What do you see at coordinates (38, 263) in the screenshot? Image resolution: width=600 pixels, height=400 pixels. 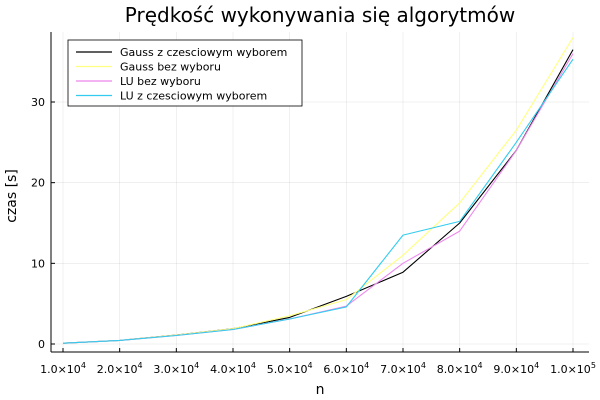 I see `y-tick-label: 10` at bounding box center [38, 263].